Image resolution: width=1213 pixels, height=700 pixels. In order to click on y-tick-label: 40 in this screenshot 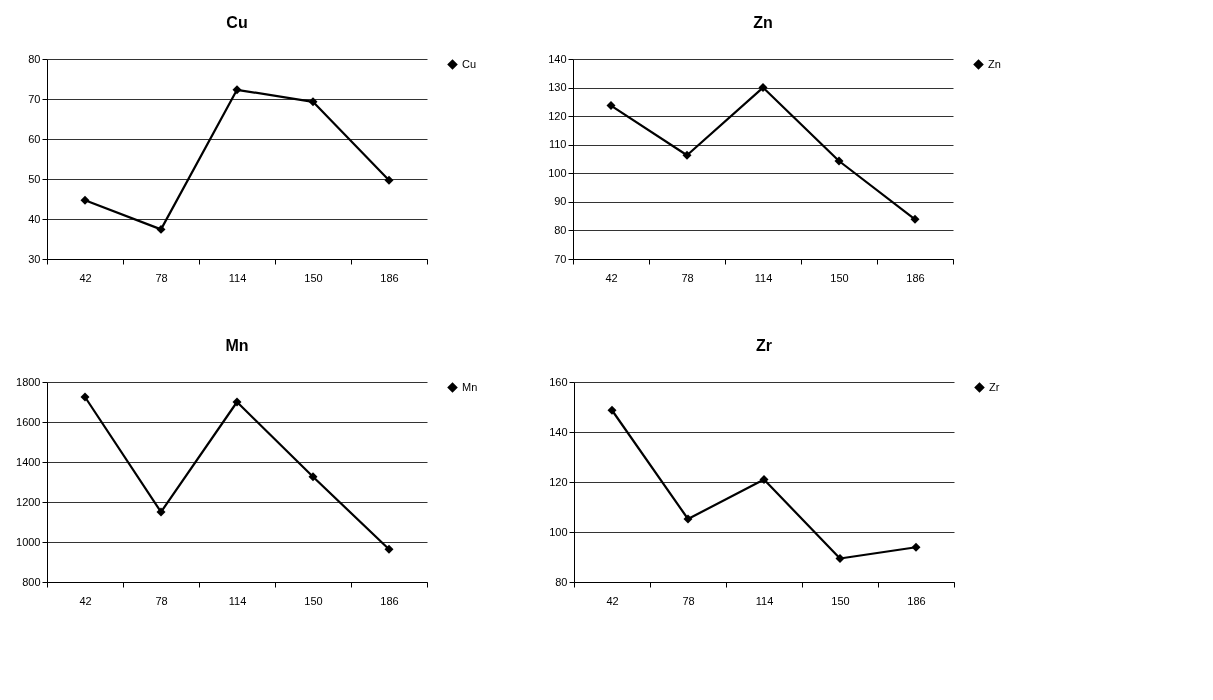, I will do `click(34, 218)`.